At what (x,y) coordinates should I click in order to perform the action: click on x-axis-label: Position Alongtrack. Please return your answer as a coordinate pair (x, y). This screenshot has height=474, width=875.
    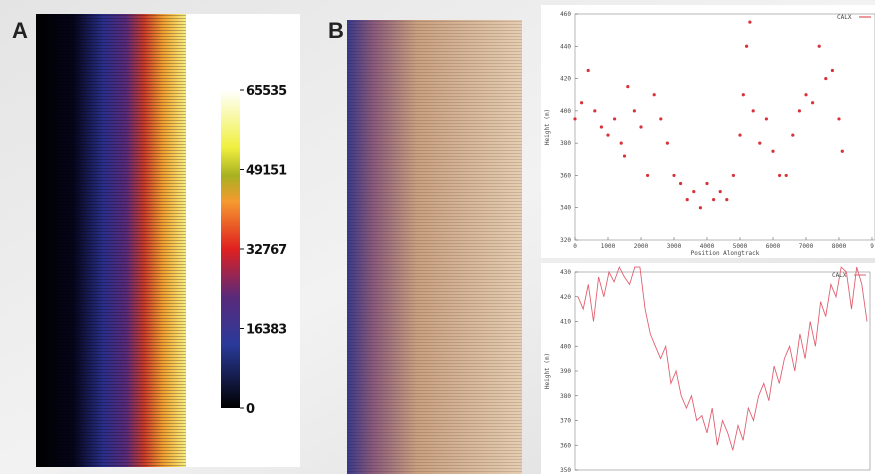
    Looking at the image, I should click on (725, 253).